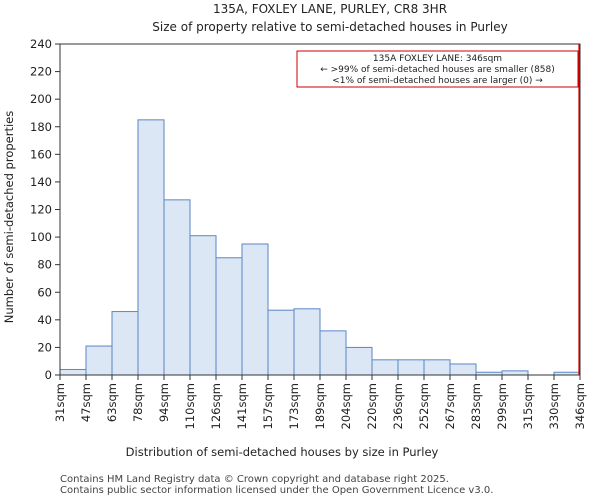  What do you see at coordinates (424, 406) in the screenshot?
I see `x-tick-label: 252sqm` at bounding box center [424, 406].